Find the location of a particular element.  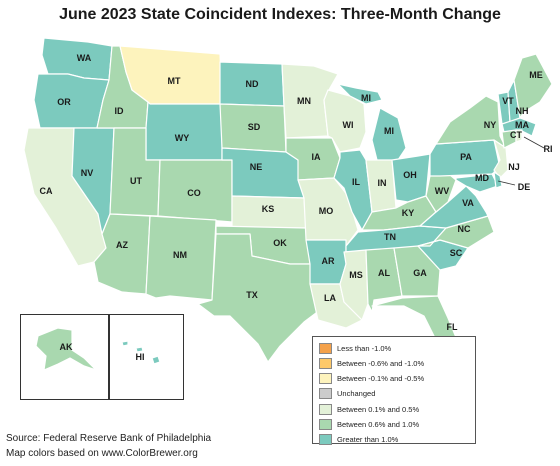

legend-item: Between -0.1% and -0.5% is located at coordinates (394, 379).